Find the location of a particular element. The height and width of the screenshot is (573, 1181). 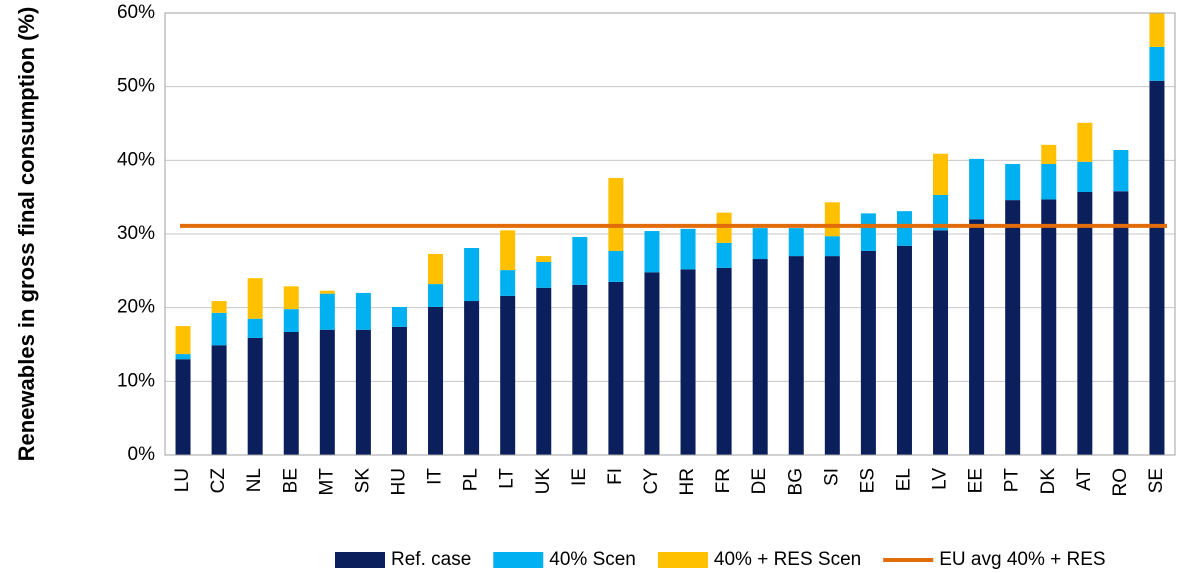

x-tick-label: SK is located at coordinates (362, 481).